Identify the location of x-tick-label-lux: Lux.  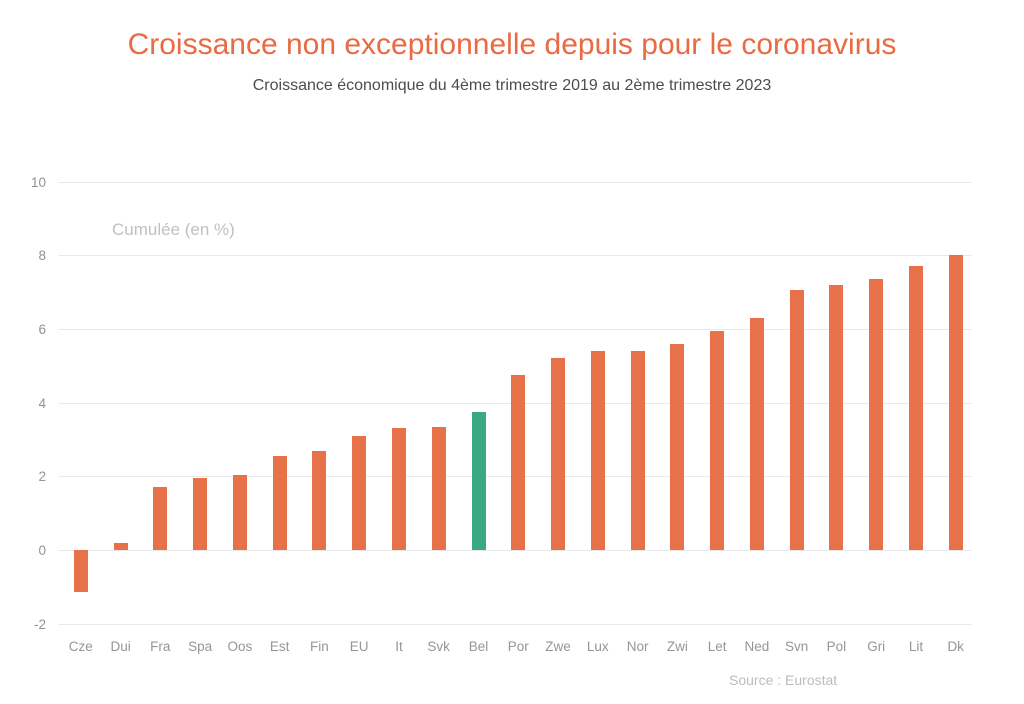
(597, 646).